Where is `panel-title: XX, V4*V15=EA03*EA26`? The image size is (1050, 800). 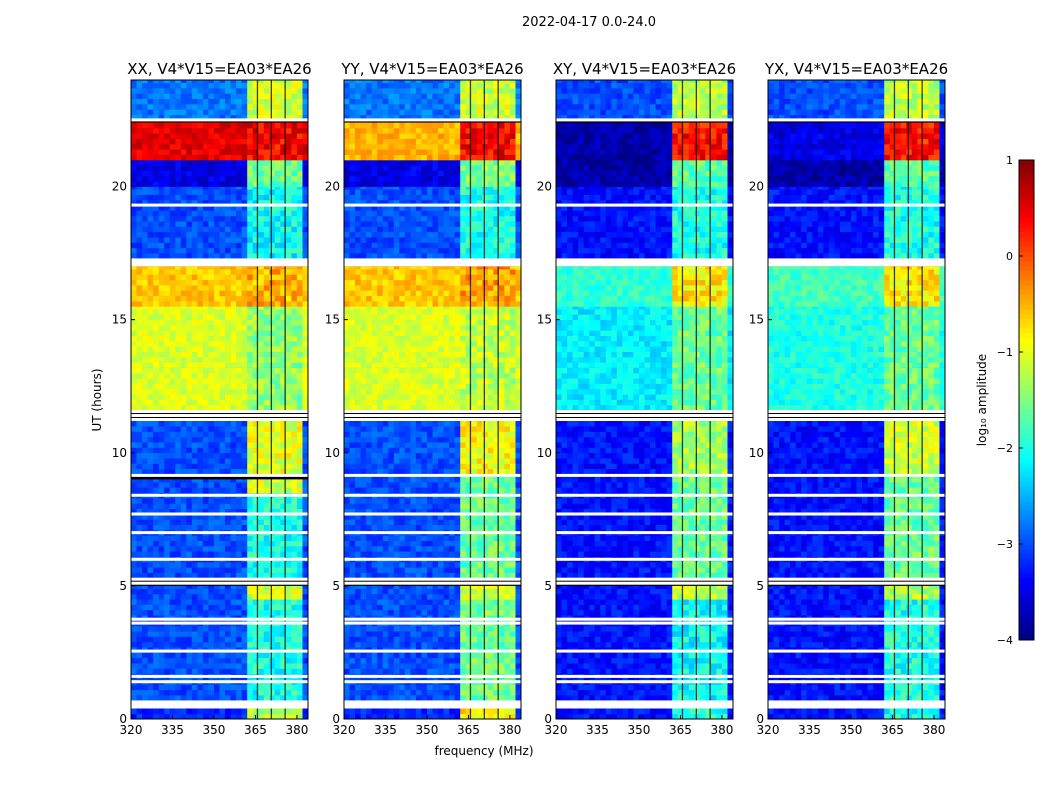 panel-title: XX, V4*V15=EA03*EA26 is located at coordinates (219, 69).